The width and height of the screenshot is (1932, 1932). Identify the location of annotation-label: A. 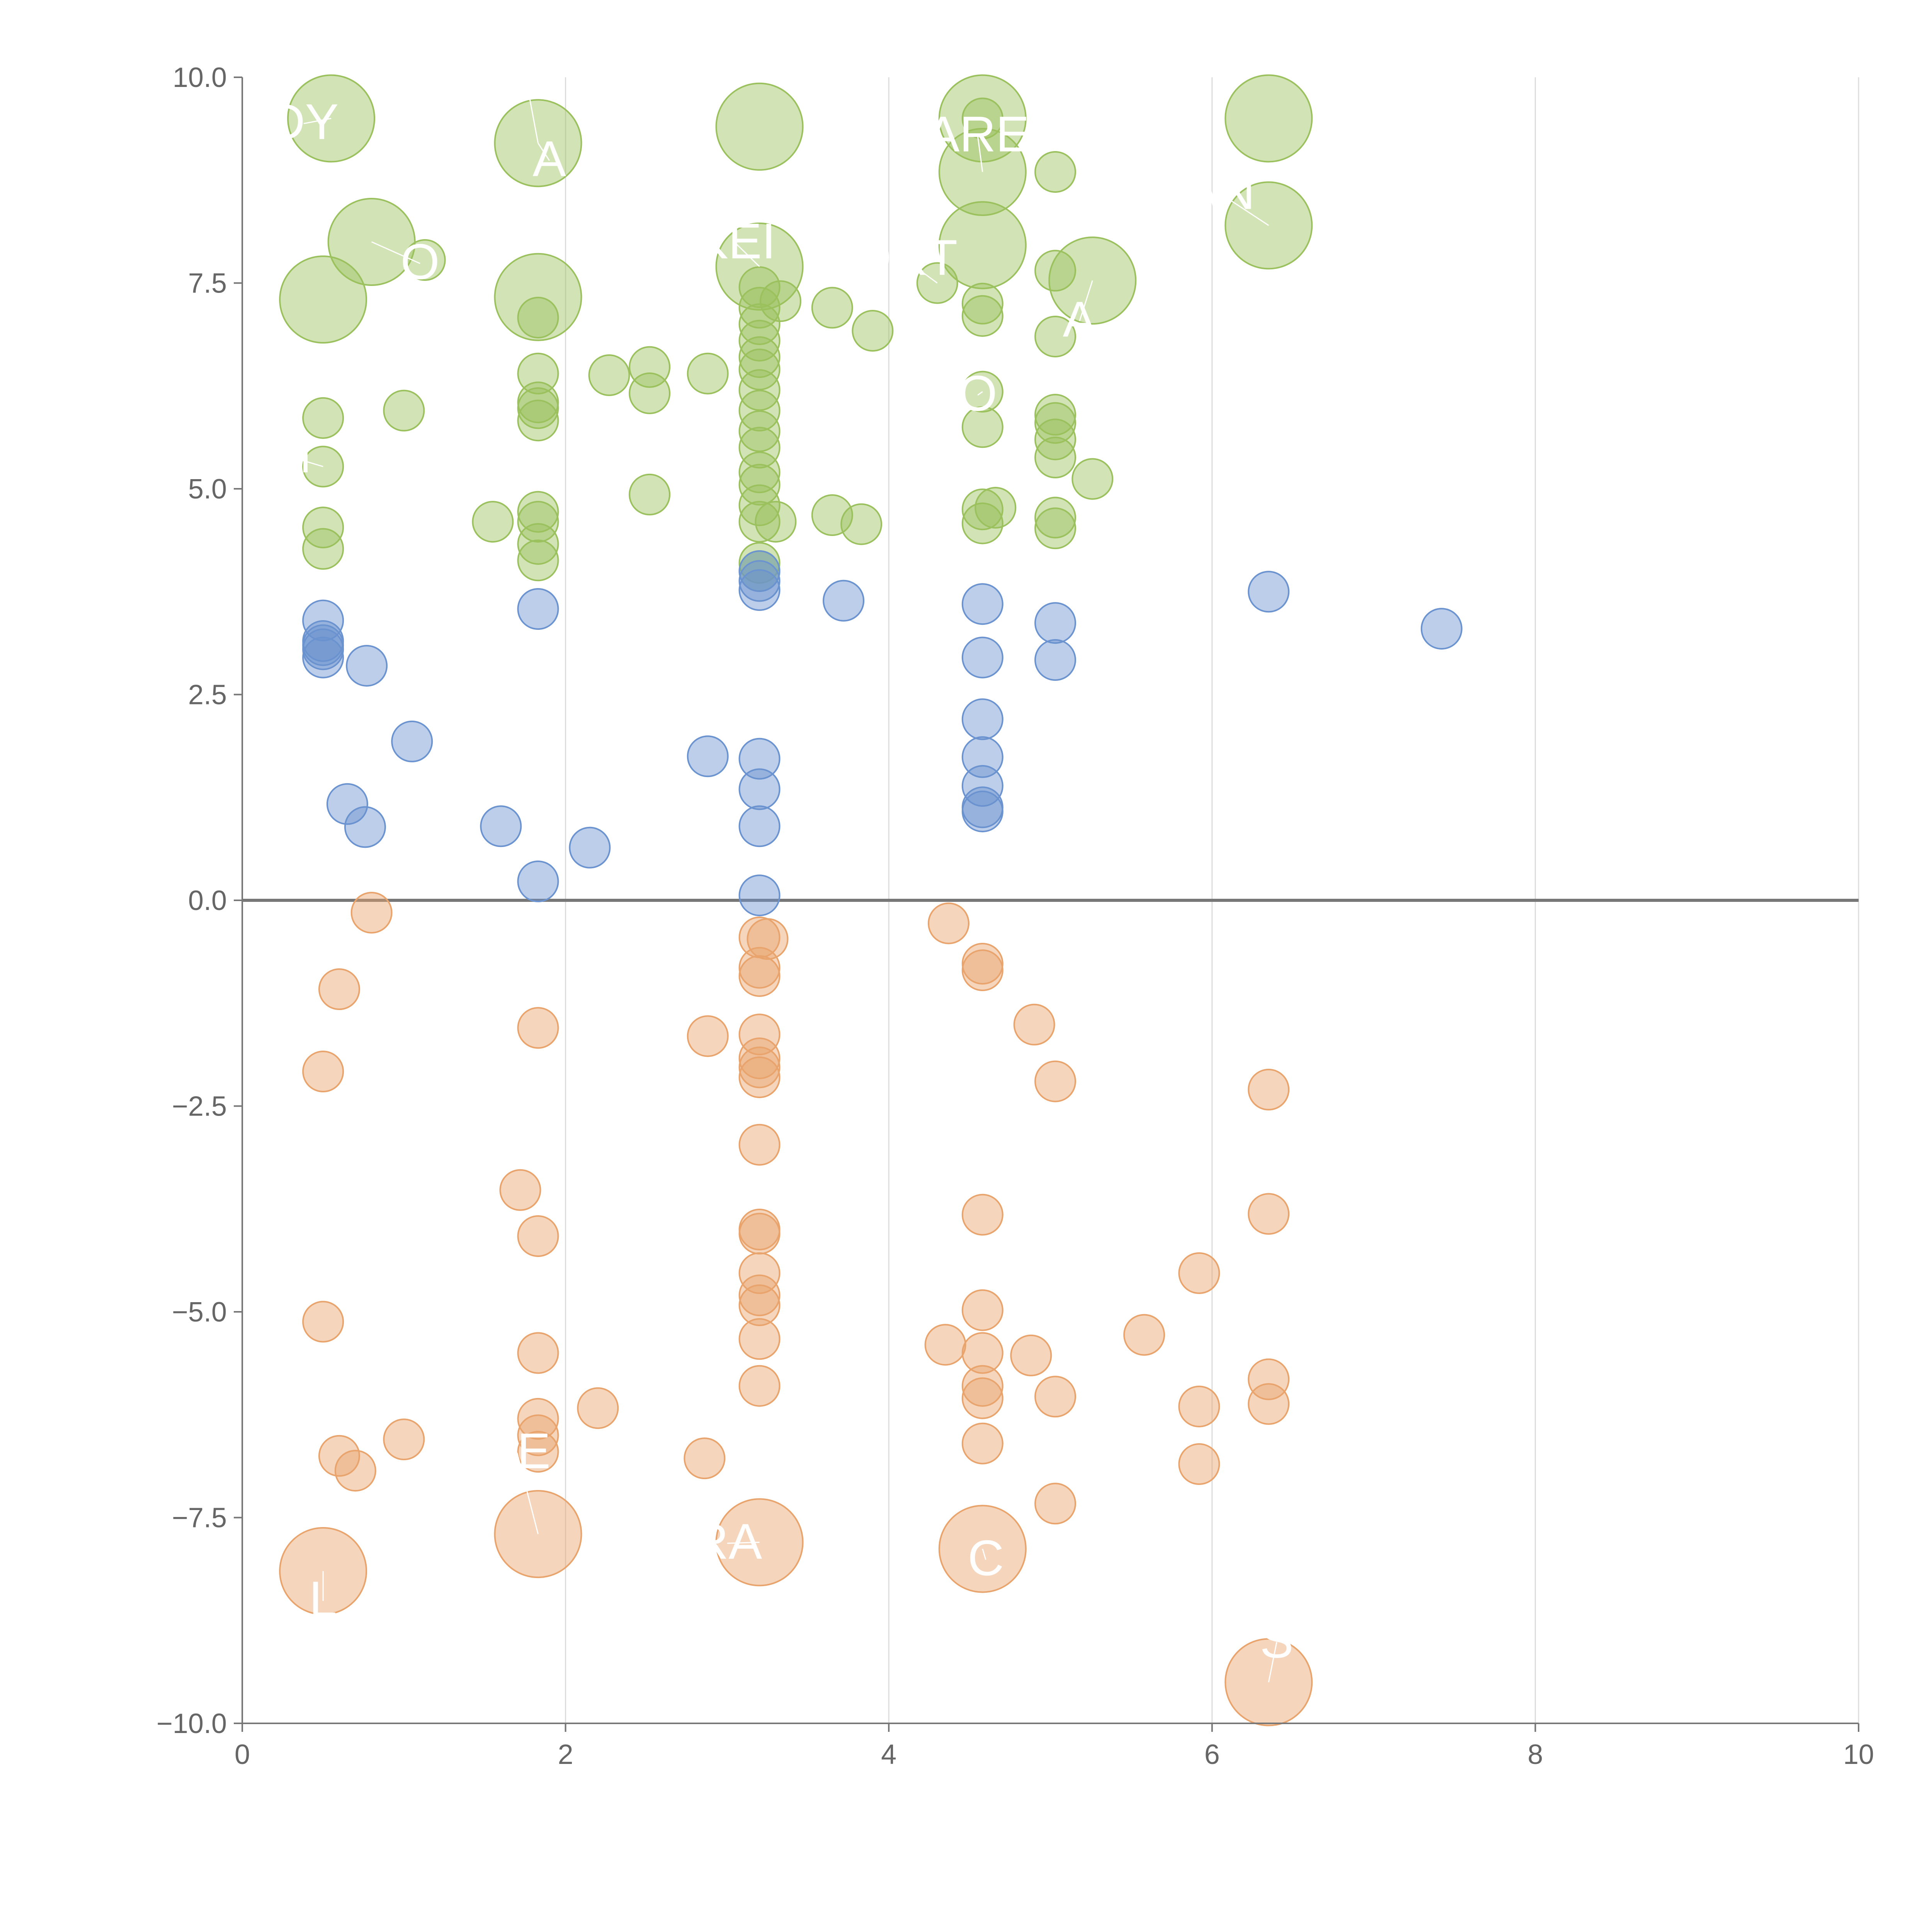
(1079, 319).